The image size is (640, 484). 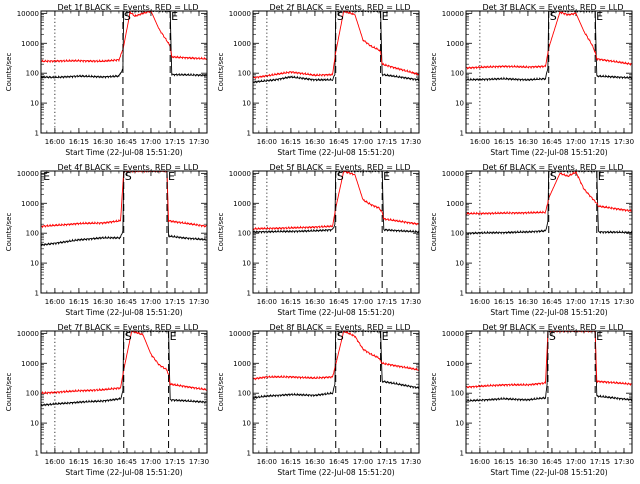 What do you see at coordinates (552, 167) in the screenshot?
I see `panel-title: Det 6f BLACK = Events, RED = LLD` at bounding box center [552, 167].